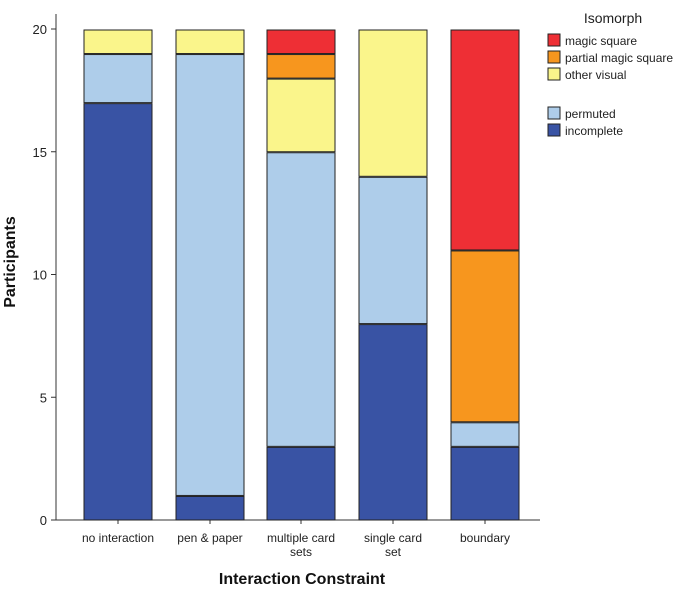 The image size is (695, 591). I want to click on bar-single-card-set-other-visual, so click(393, 103).